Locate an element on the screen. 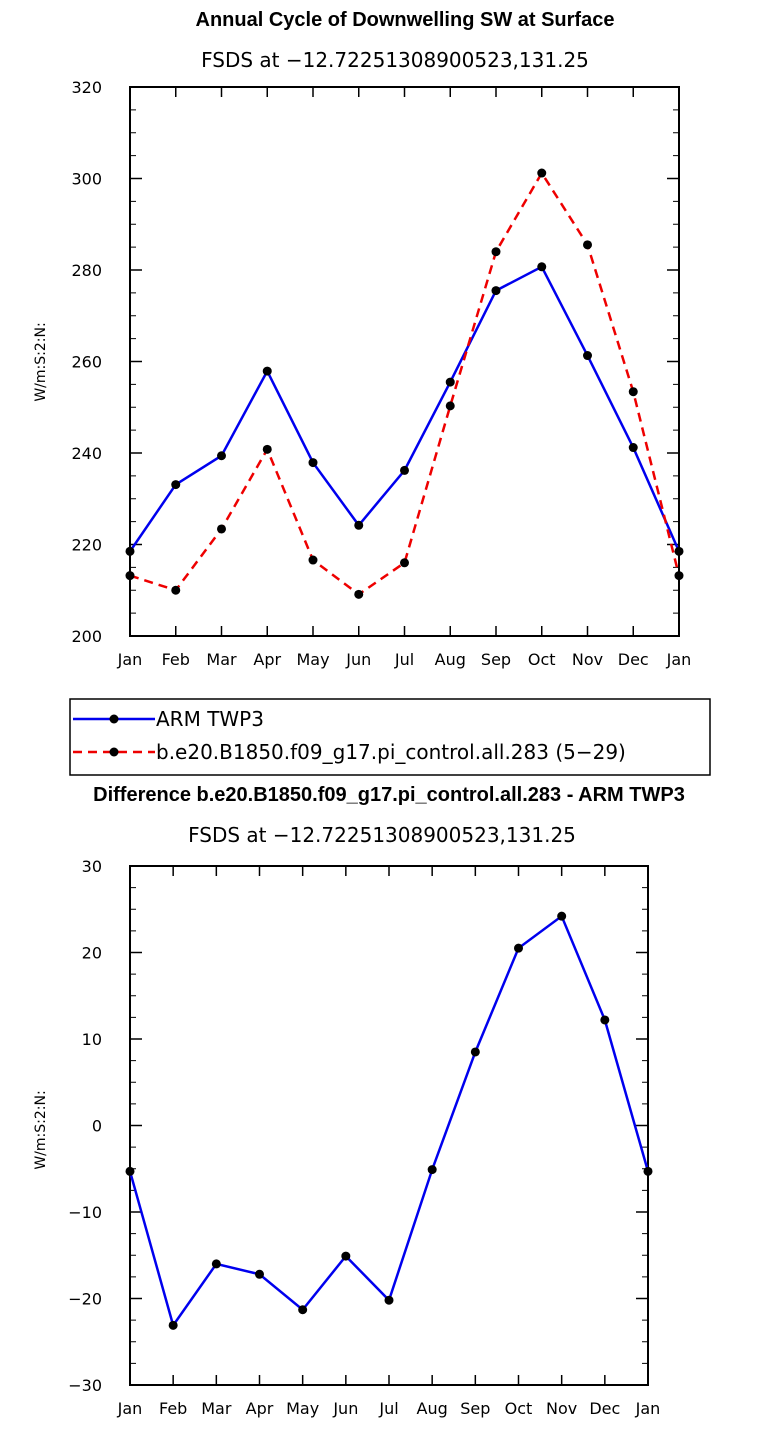 This screenshot has height=1437, width=778. chart2-ytick-label: −10 is located at coordinates (85, 1212).